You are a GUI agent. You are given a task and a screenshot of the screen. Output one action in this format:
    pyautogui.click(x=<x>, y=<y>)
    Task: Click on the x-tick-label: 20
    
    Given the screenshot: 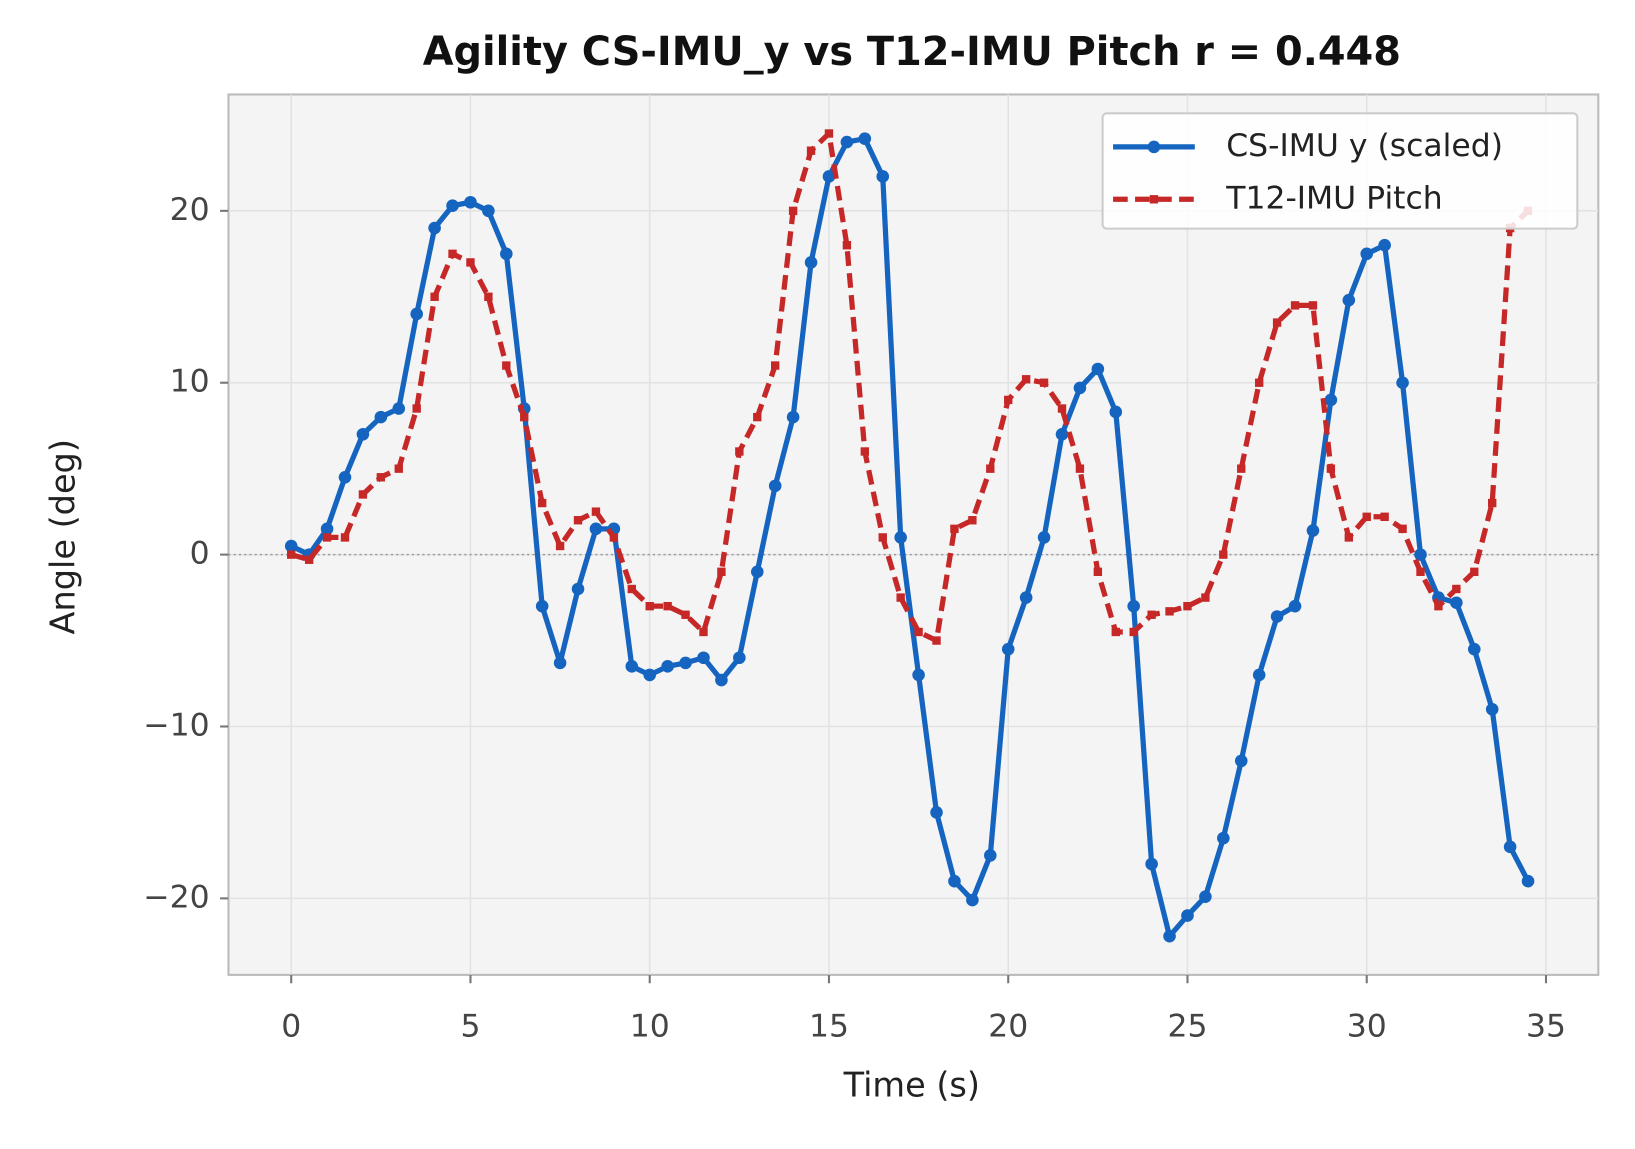 What is the action you would take?
    pyautogui.click(x=1008, y=1026)
    